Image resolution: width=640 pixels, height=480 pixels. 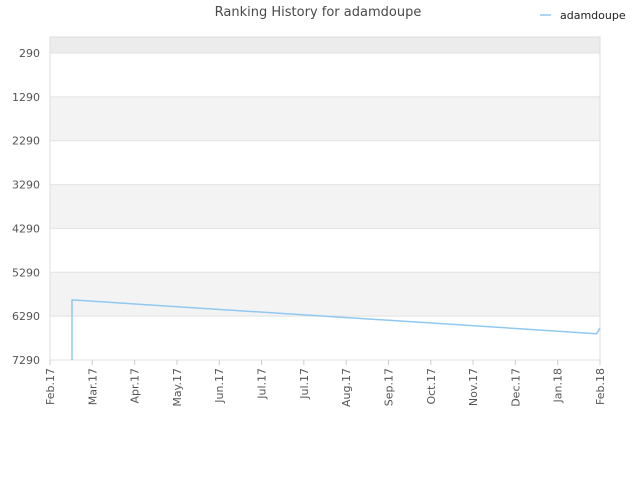 I want to click on x-tick-label: Feb.17, so click(x=50, y=386).